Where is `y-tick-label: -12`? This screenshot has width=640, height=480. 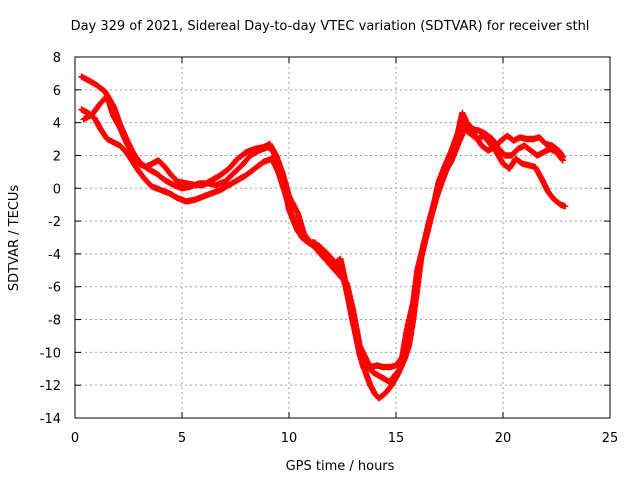
y-tick-label: -12 is located at coordinates (50, 386).